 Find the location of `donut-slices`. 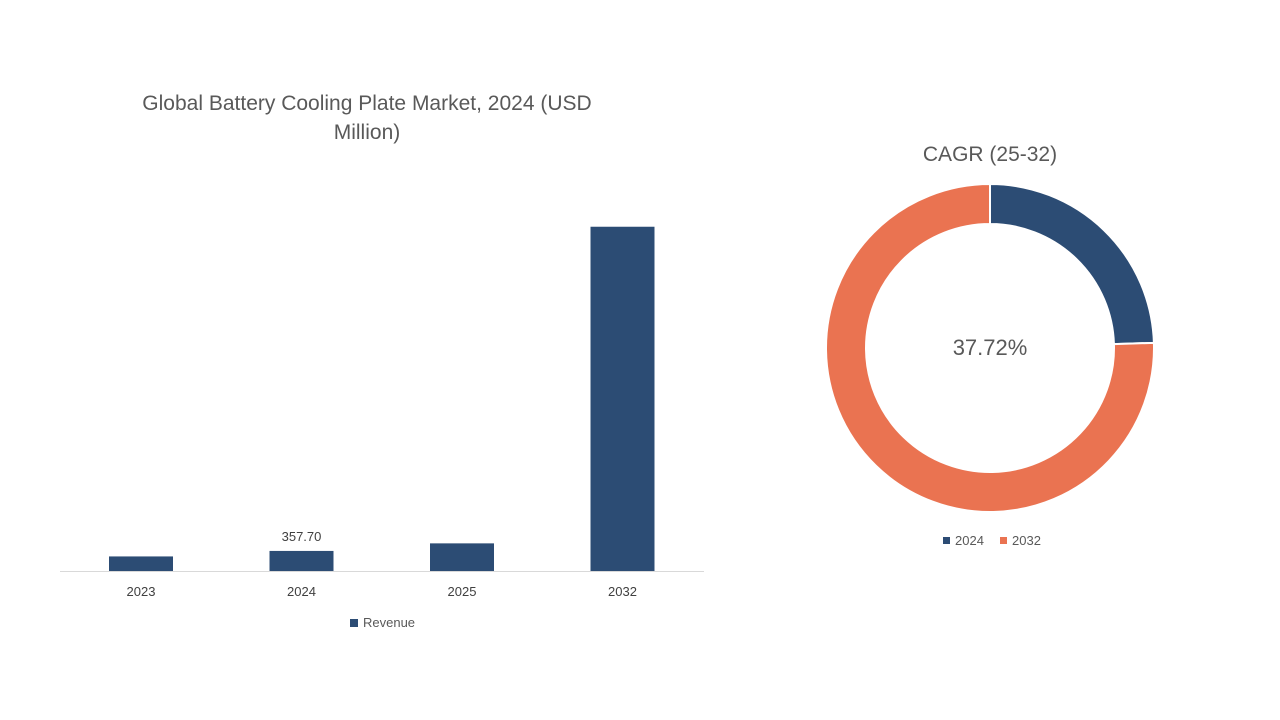

donut-slices is located at coordinates (990, 347).